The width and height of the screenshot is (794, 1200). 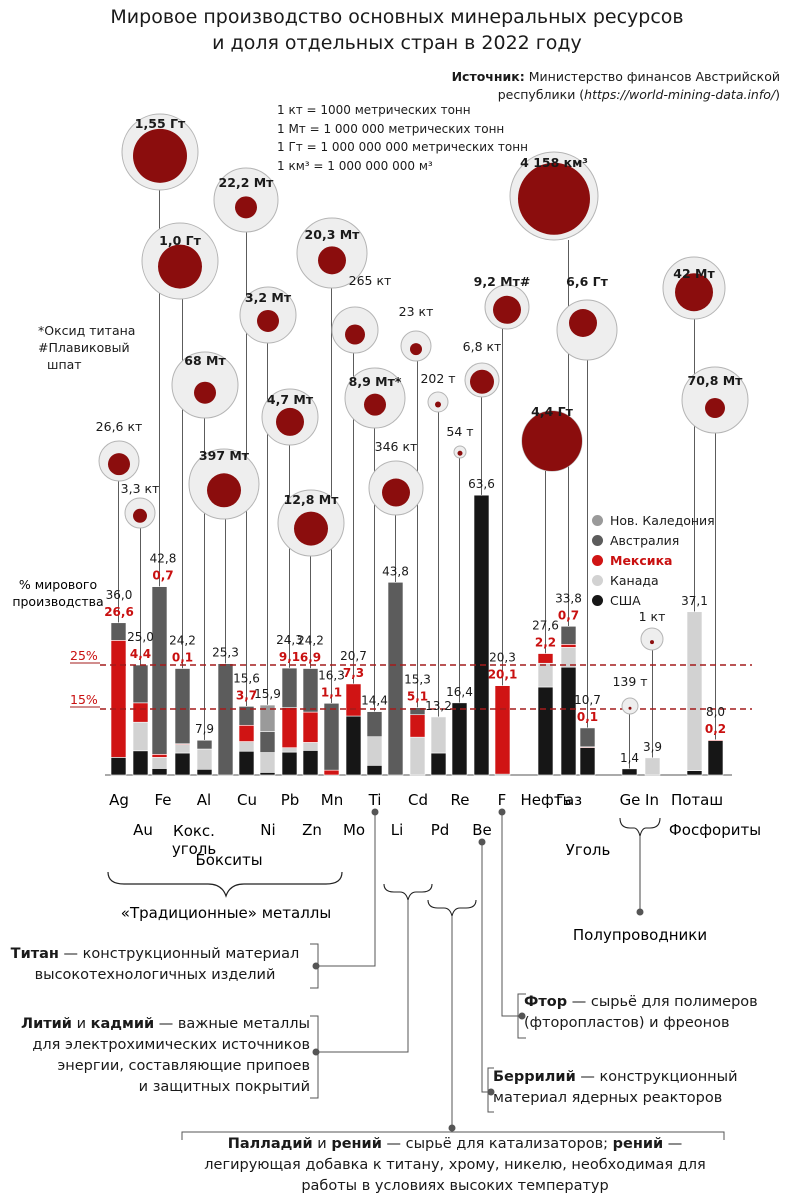 I want to click on brace-li-cd, so click(x=408, y=892).